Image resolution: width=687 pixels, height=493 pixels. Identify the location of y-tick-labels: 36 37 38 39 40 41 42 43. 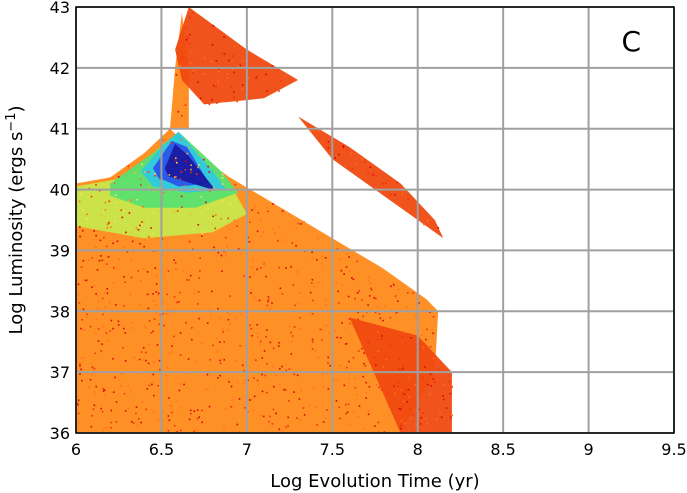
(60, 221).